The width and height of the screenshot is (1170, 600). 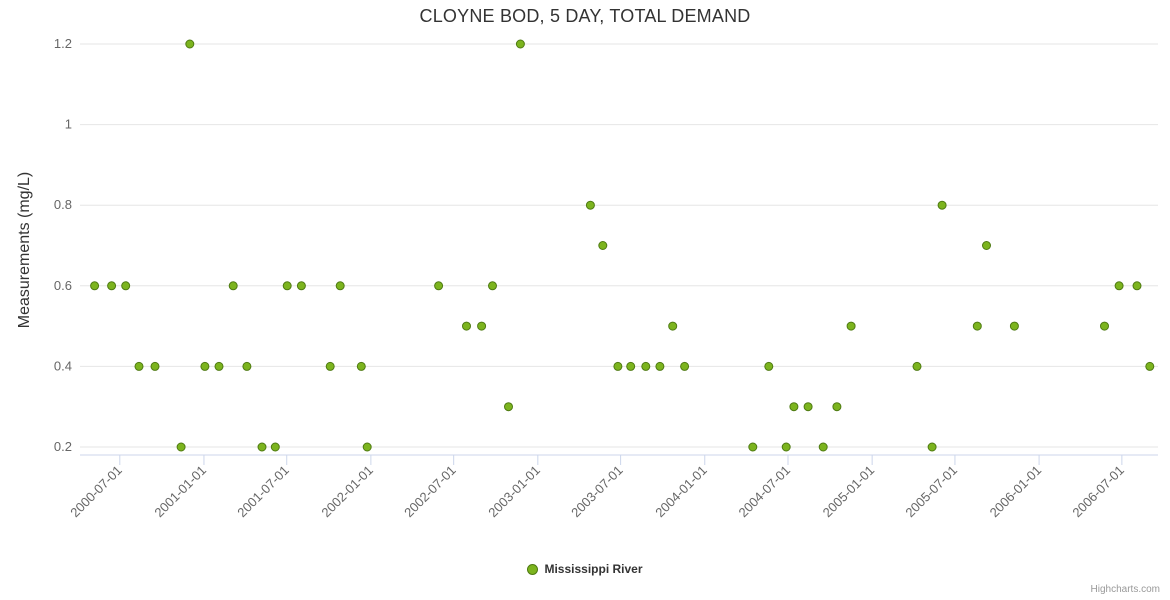 I want to click on y-axis-tick-label: 0.4, so click(x=63, y=365).